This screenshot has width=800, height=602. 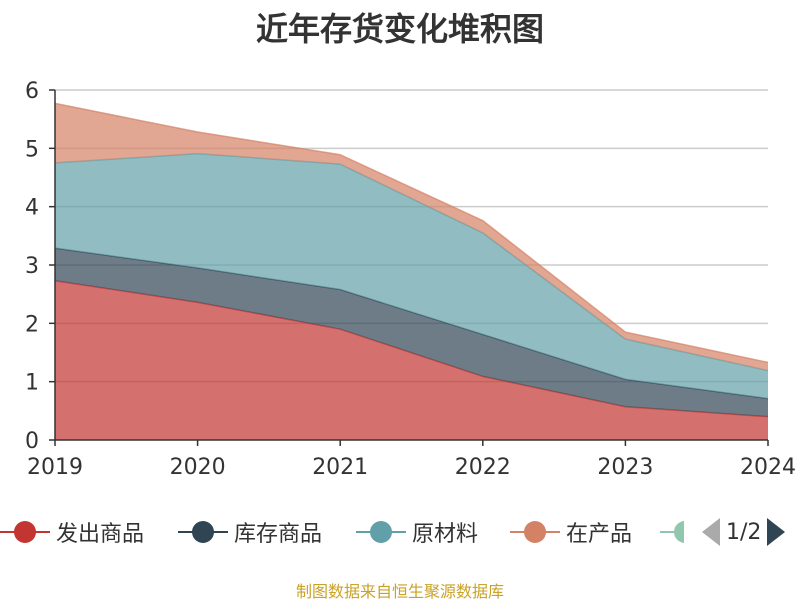 I want to click on legend-item-3: 在产品, so click(x=571, y=532).